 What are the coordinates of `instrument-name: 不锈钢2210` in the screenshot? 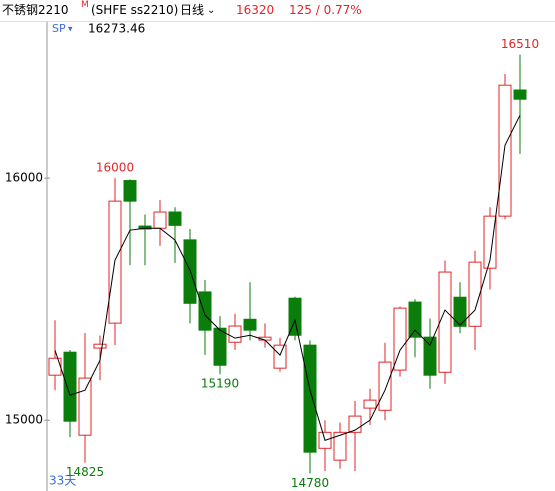 It's located at (35, 10).